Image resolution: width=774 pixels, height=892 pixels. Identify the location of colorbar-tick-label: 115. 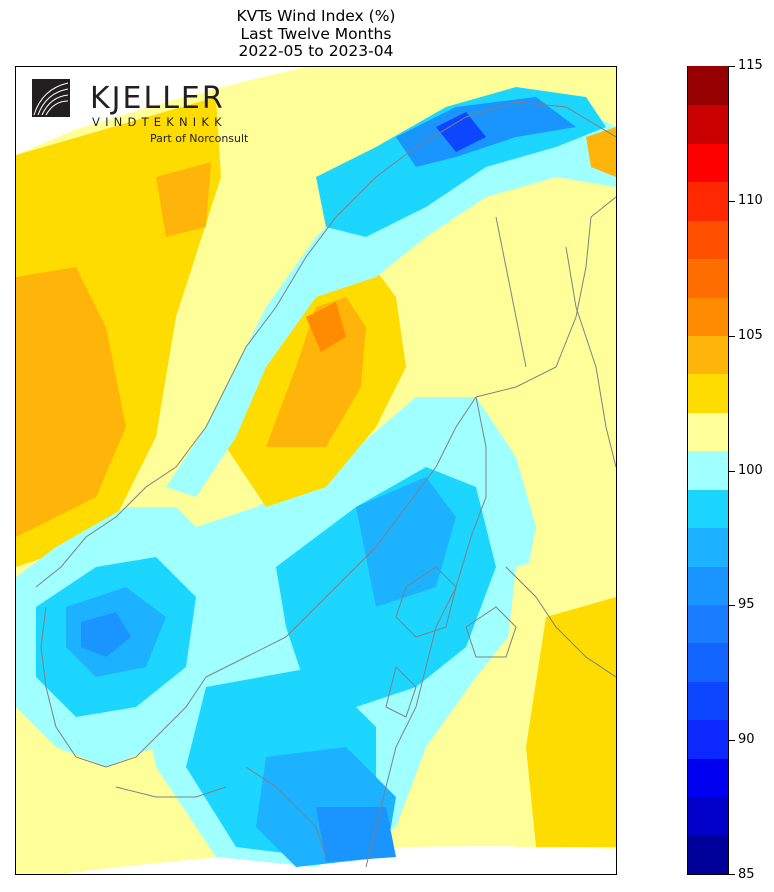
(750, 65).